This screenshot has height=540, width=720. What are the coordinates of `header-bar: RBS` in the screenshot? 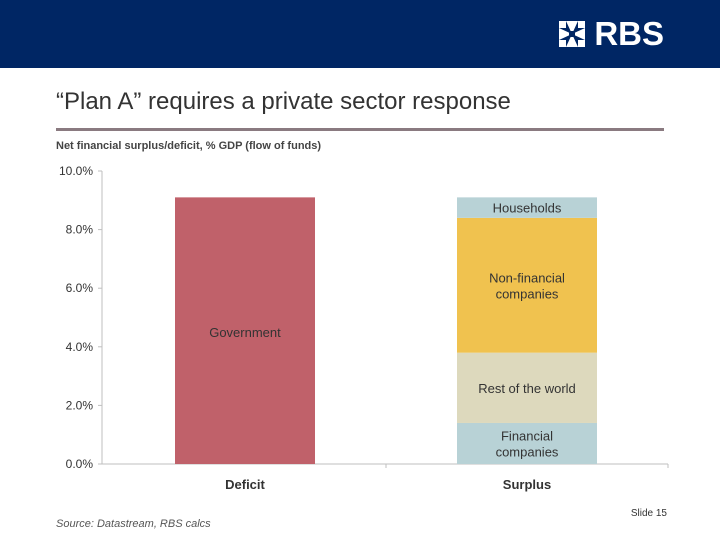 It's located at (360, 34).